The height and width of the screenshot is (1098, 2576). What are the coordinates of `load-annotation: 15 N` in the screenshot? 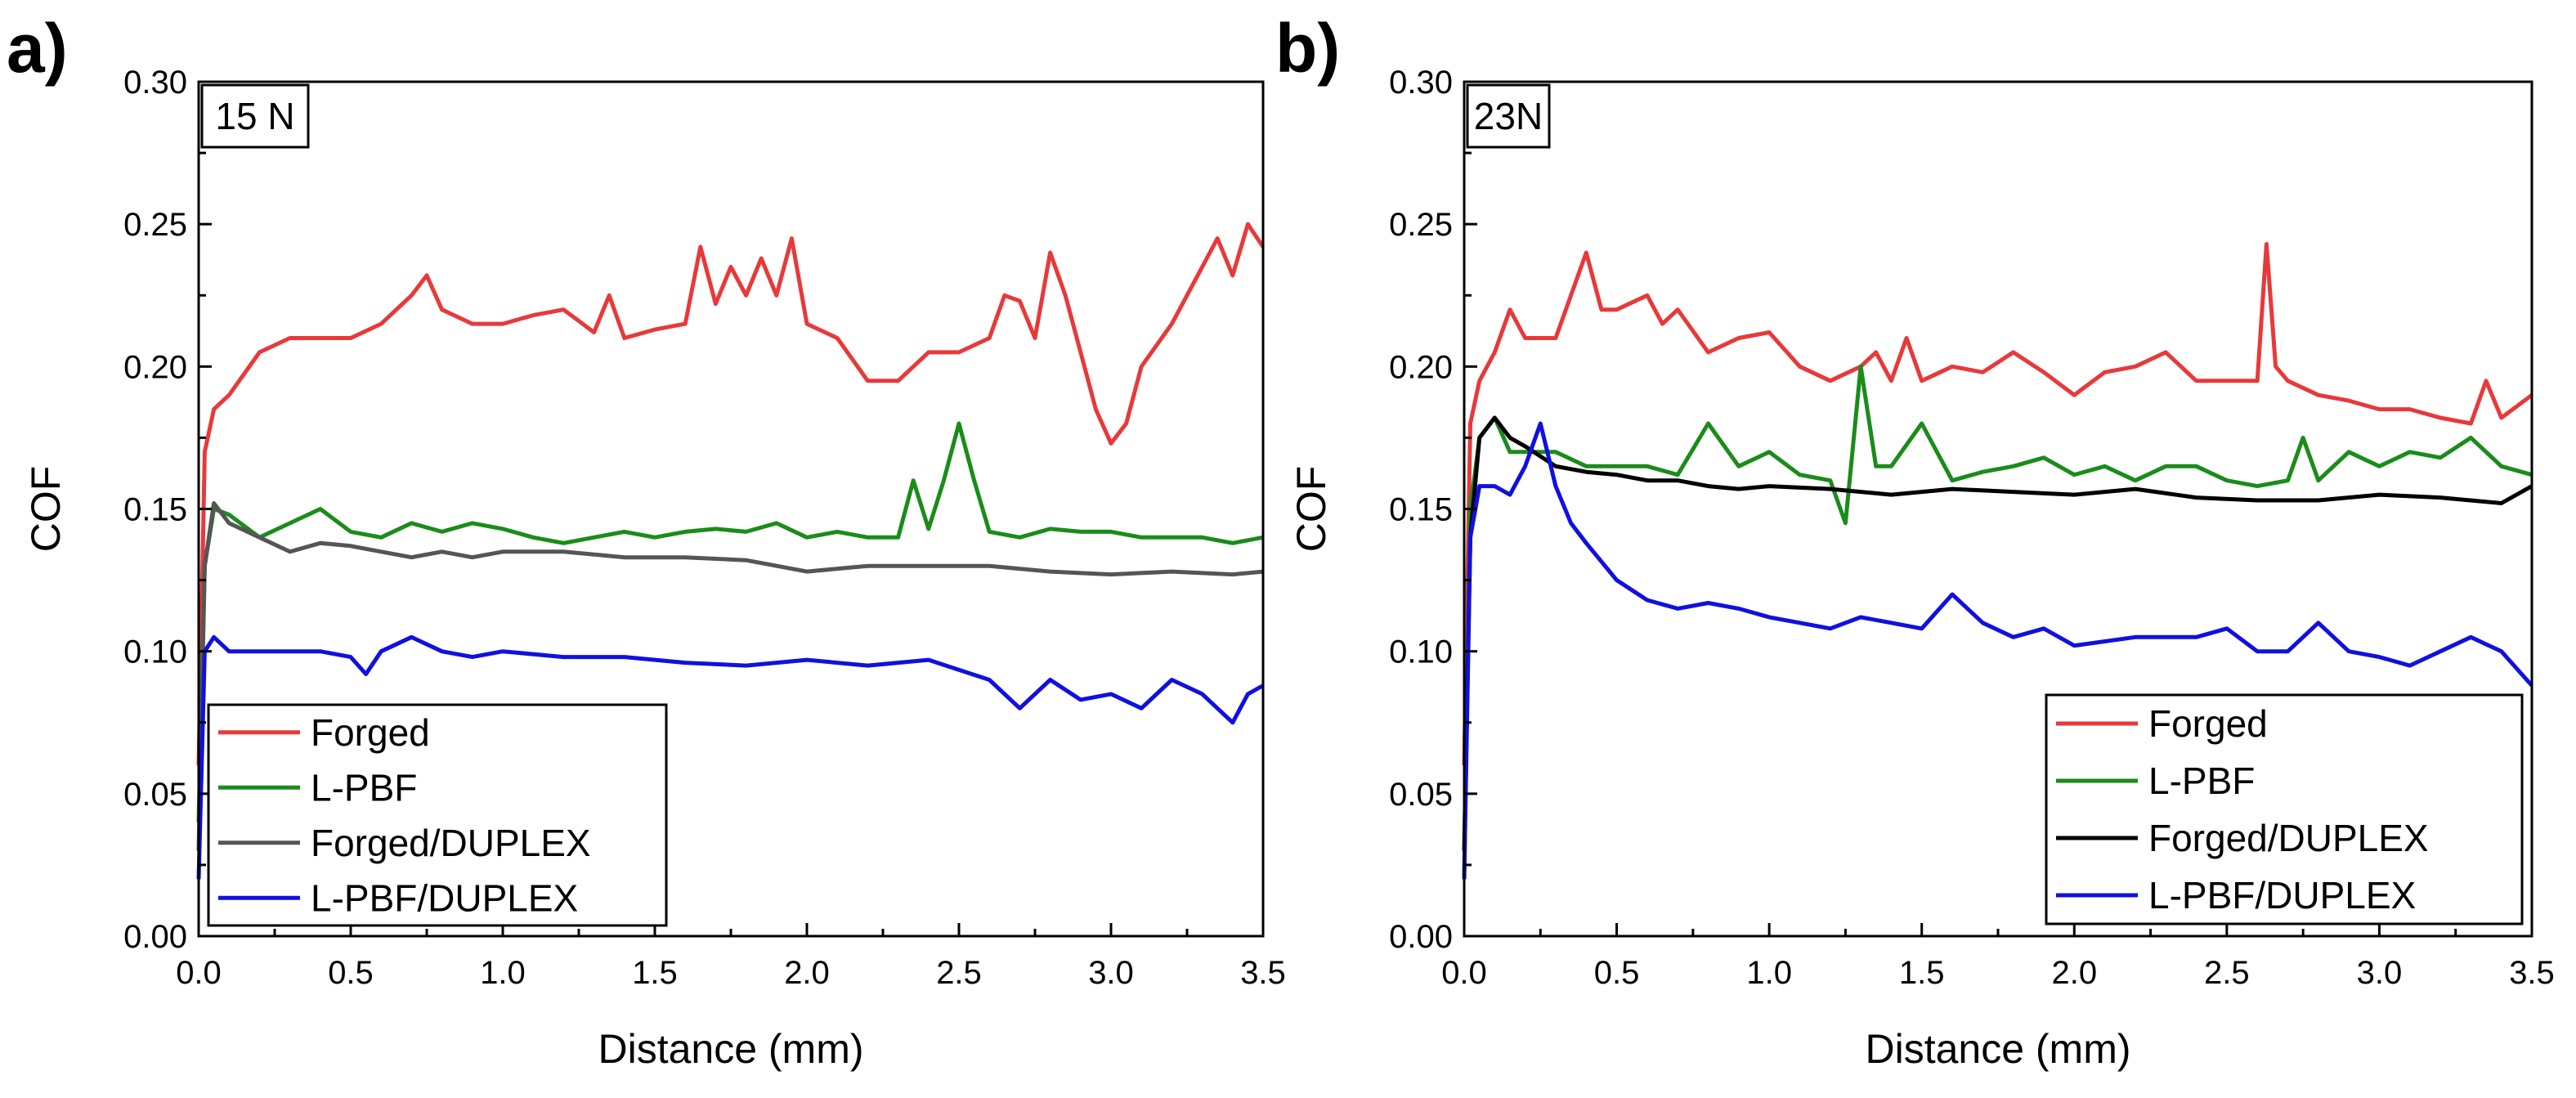 It's located at (254, 116).